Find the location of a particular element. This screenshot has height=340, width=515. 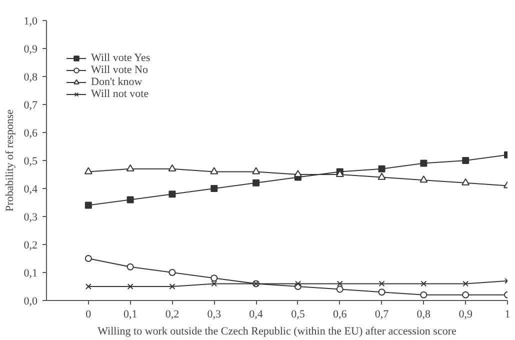

x-tick-label: 0,4 is located at coordinates (256, 314).